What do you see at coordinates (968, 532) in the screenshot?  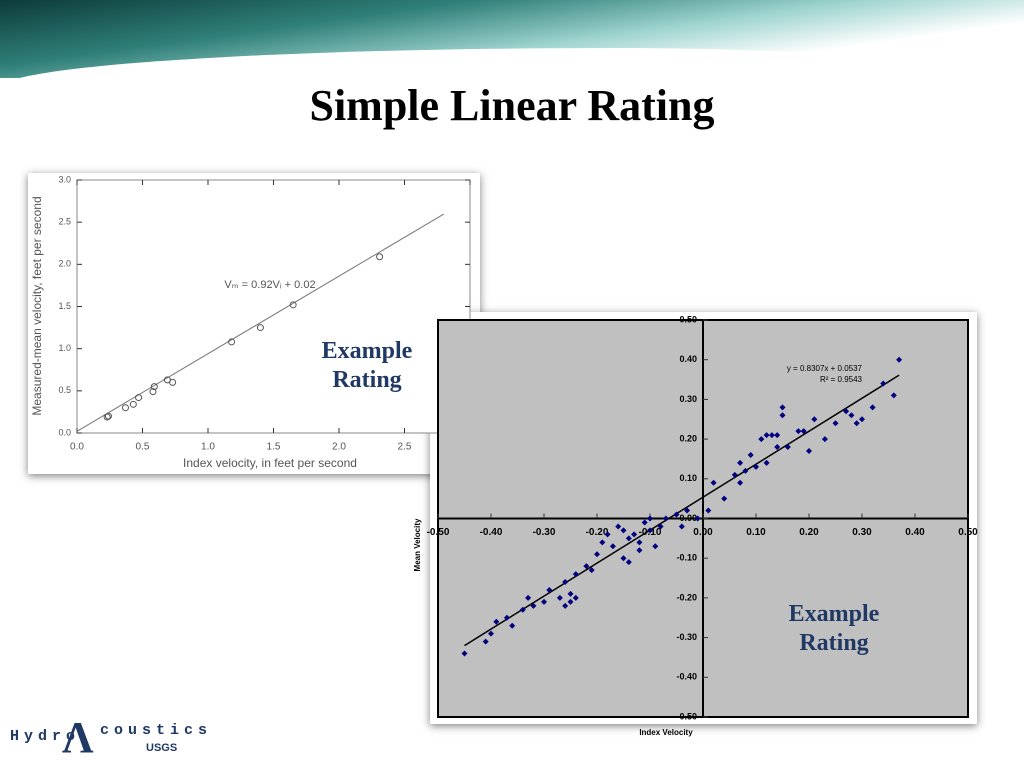 I see `x-tick-label: 0.50` at bounding box center [968, 532].